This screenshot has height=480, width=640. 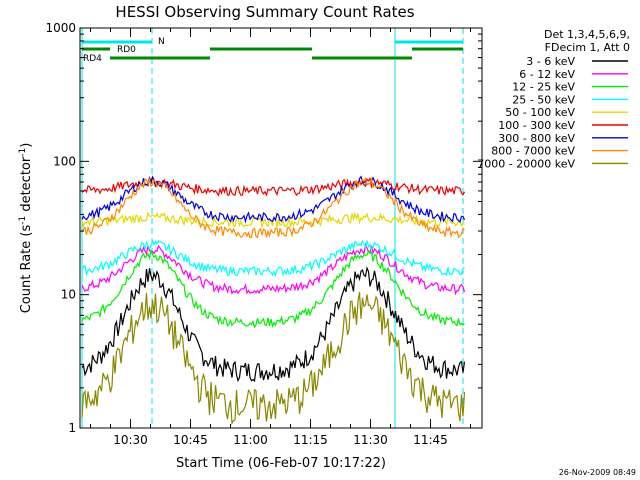 What do you see at coordinates (26, 186) in the screenshot?
I see `y-axis-label-mid: detector` at bounding box center [26, 186].